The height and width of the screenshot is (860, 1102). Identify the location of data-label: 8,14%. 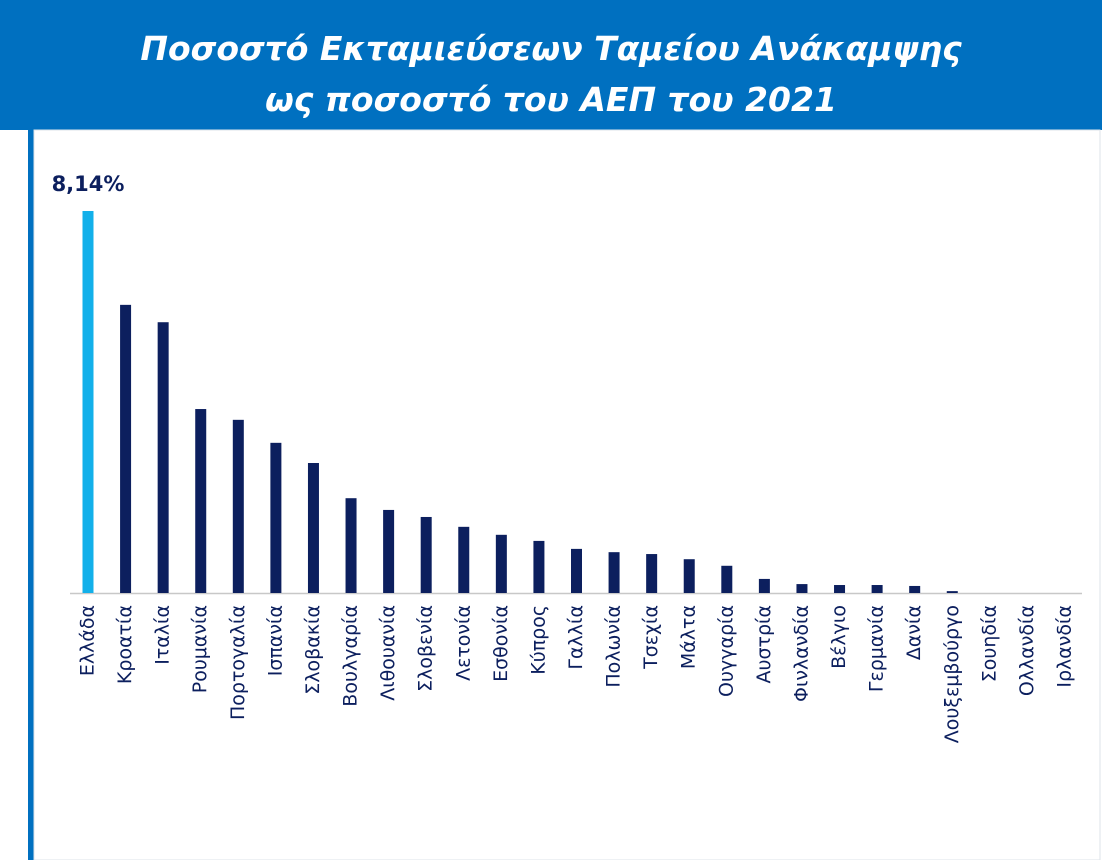
(88, 184).